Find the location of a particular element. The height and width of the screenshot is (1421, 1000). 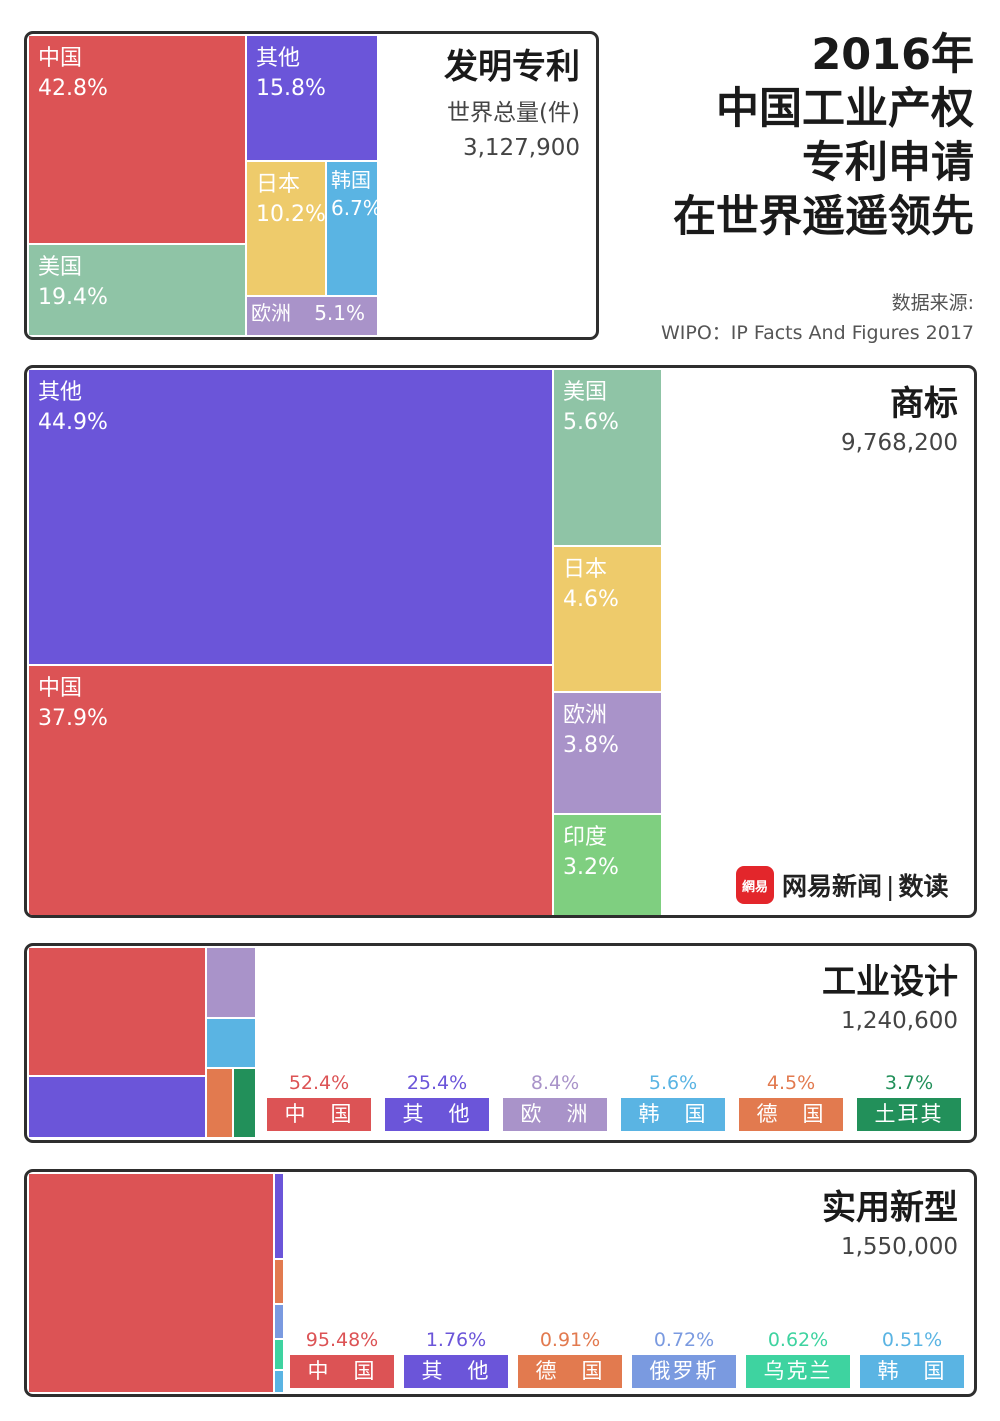

title-line: 在世界遥遥领先 is located at coordinates (823, 217).